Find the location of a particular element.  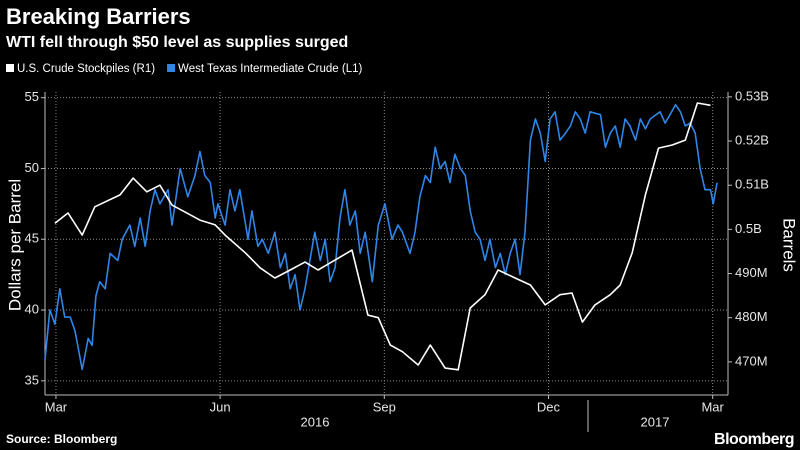

legend-label: West Texas Intermediate Crude (L1) is located at coordinates (270, 69).